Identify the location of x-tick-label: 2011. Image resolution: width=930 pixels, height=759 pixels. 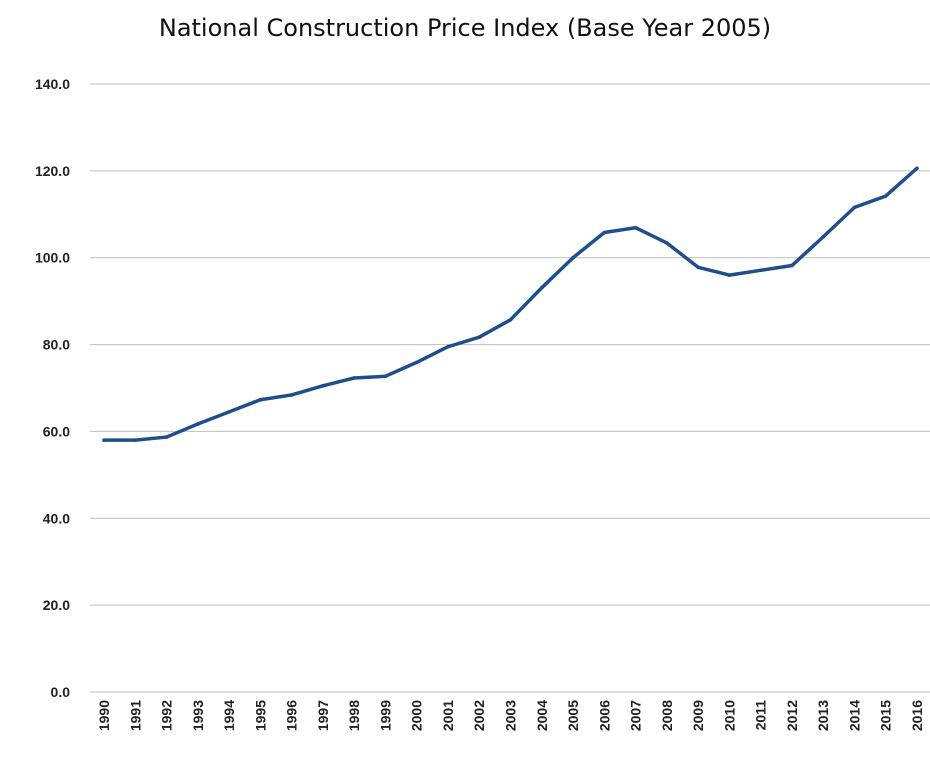
(761, 715).